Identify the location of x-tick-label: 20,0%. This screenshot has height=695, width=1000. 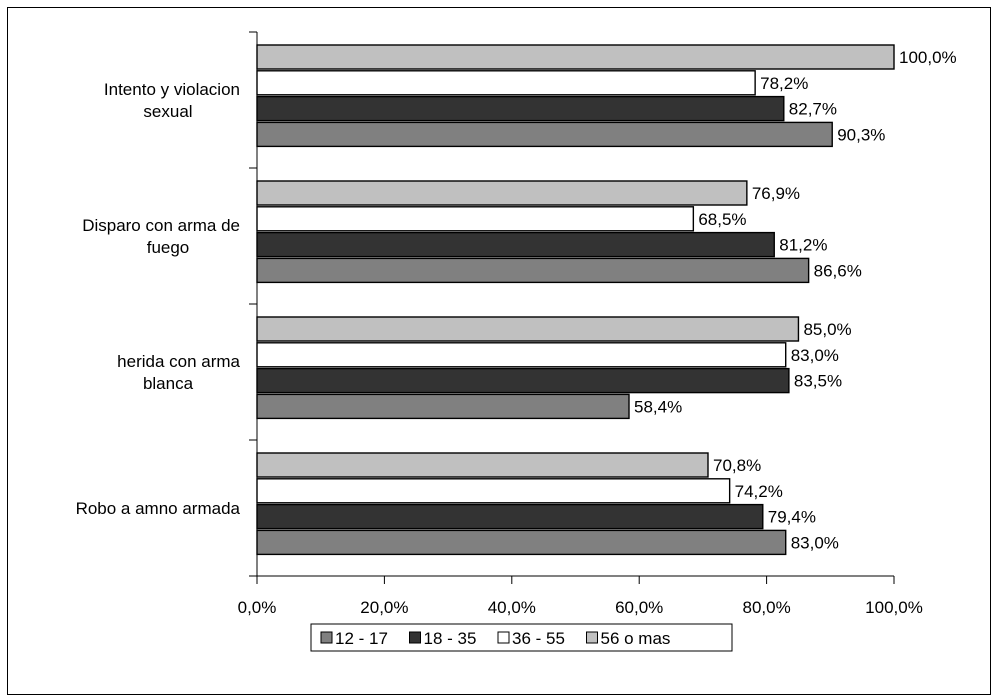
(384, 607).